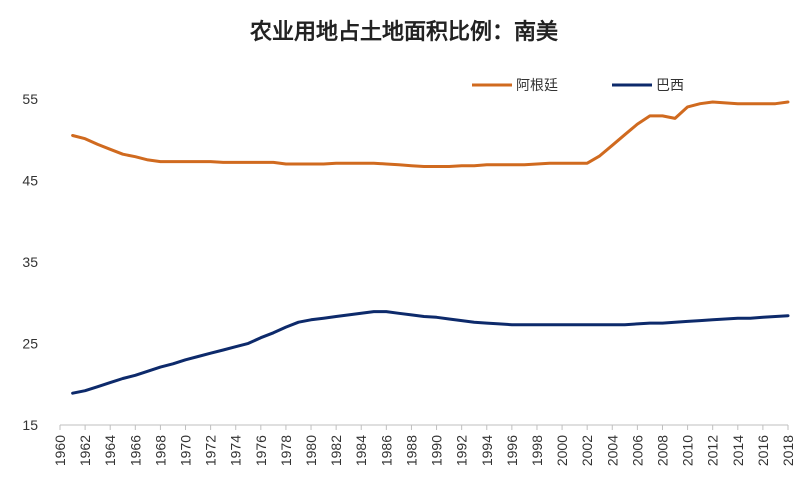  Describe the element at coordinates (286, 450) in the screenshot. I see `x-tick-label: 1978` at that location.